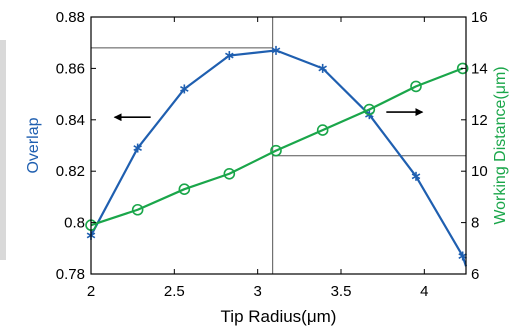 Image resolution: width=521 pixels, height=327 pixels. I want to click on right-y-tick-label: 12, so click(479, 120).